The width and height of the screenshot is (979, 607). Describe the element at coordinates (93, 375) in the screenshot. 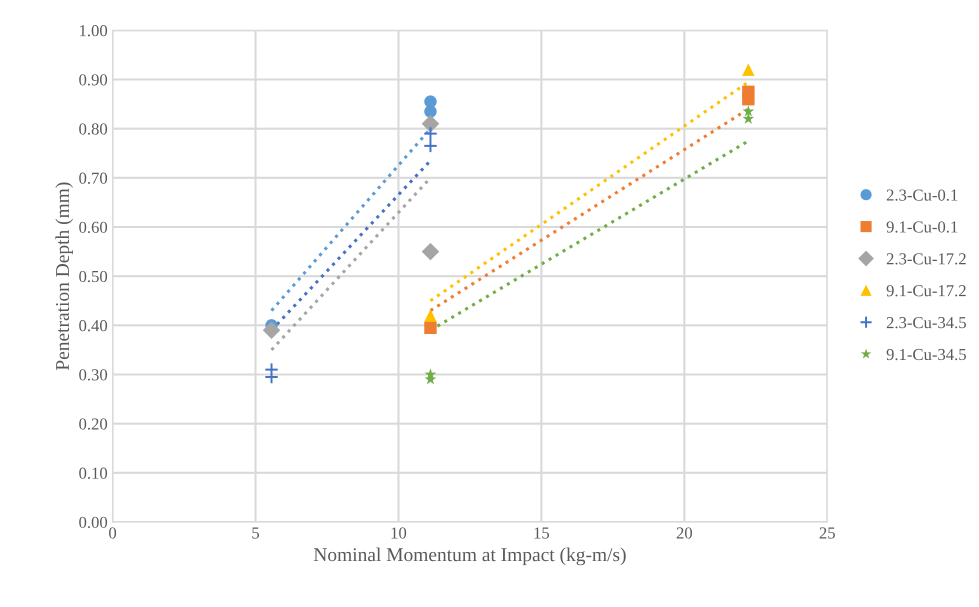

I see `y-tick-label: 0.30` at that location.